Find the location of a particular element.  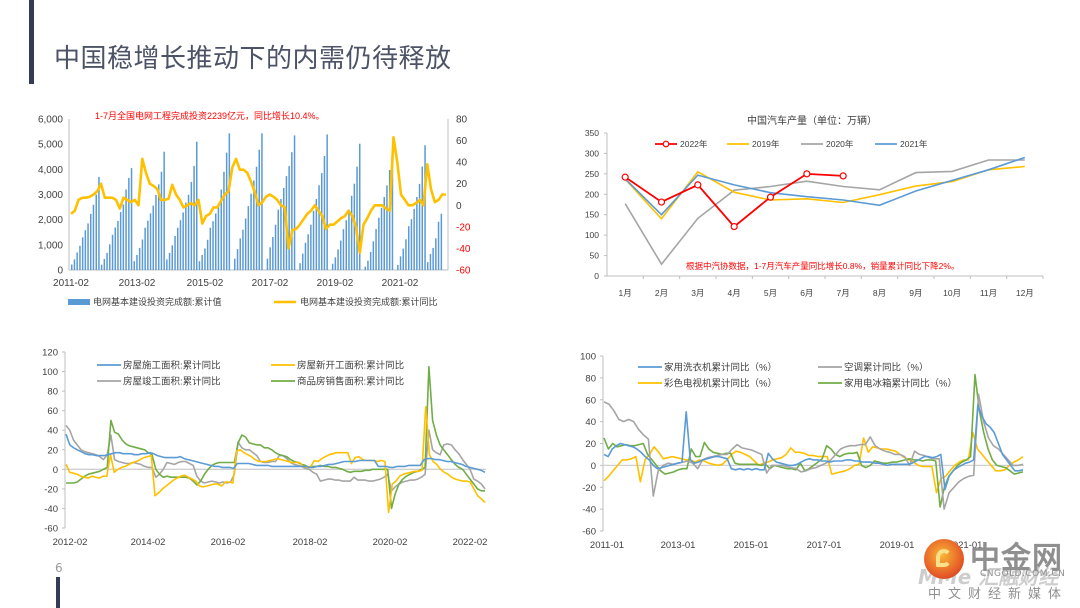

series-line-2020年 is located at coordinates (824, 212).